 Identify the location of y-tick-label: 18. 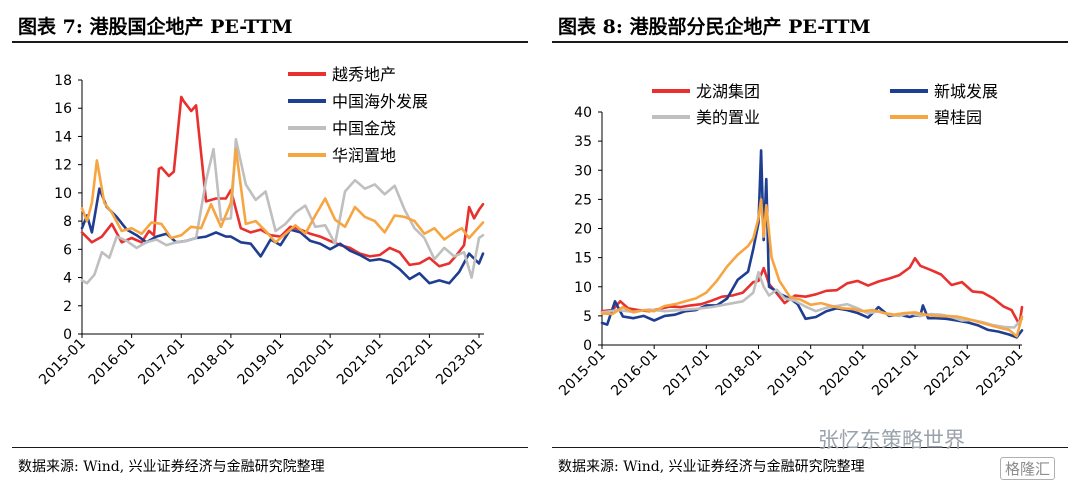
(63, 81).